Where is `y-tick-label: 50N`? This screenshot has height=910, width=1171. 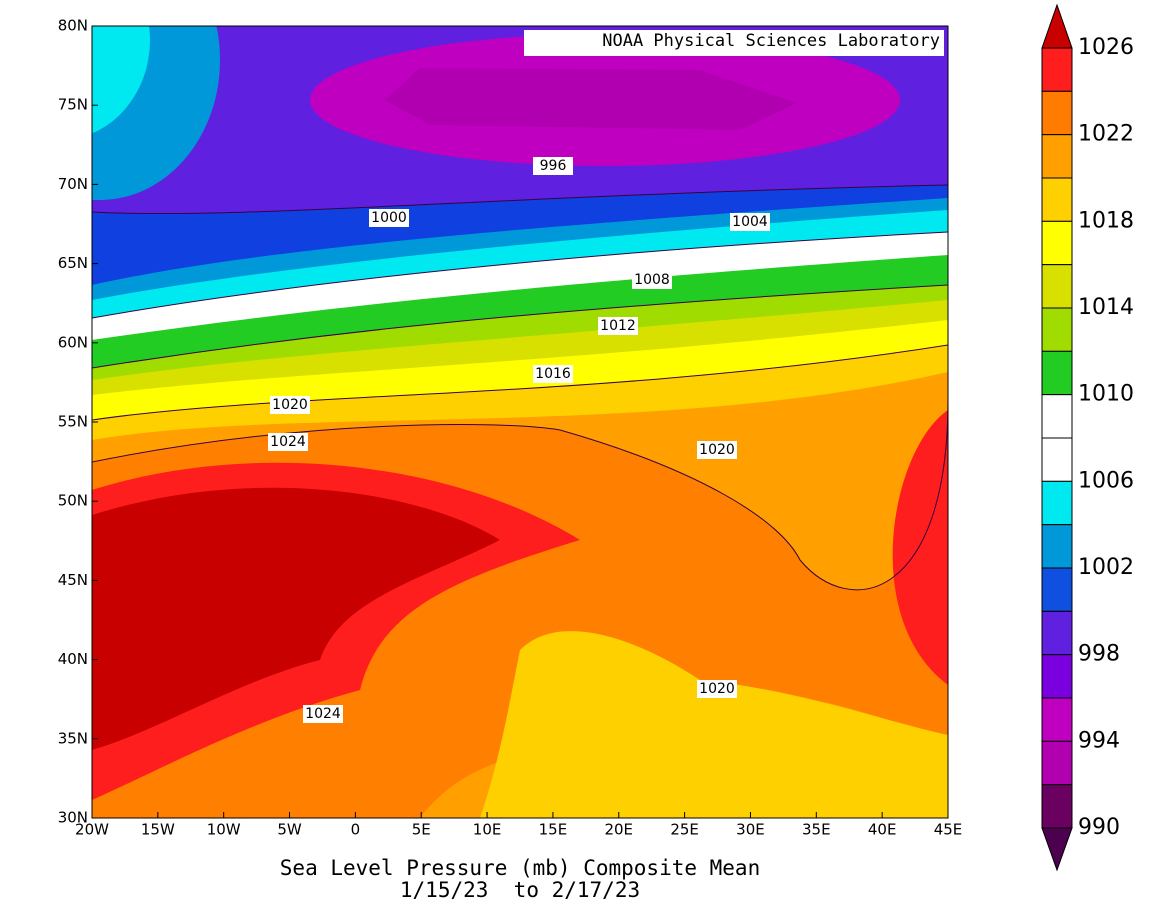
y-tick-label: 50N is located at coordinates (73, 501).